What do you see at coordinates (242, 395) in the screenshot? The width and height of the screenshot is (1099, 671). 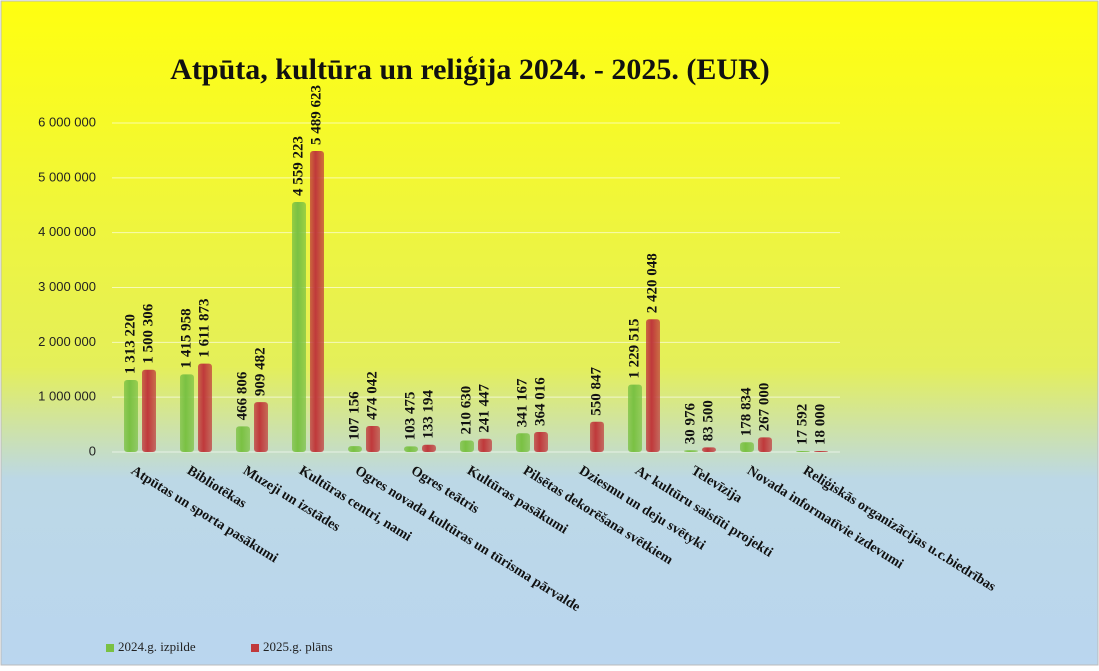 I see `value-label: 466 806` at bounding box center [242, 395].